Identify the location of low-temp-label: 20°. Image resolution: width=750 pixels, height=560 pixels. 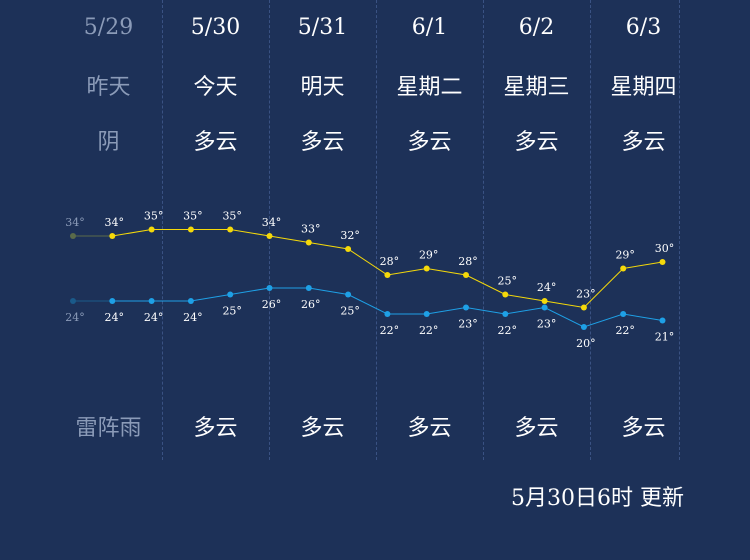
(586, 343).